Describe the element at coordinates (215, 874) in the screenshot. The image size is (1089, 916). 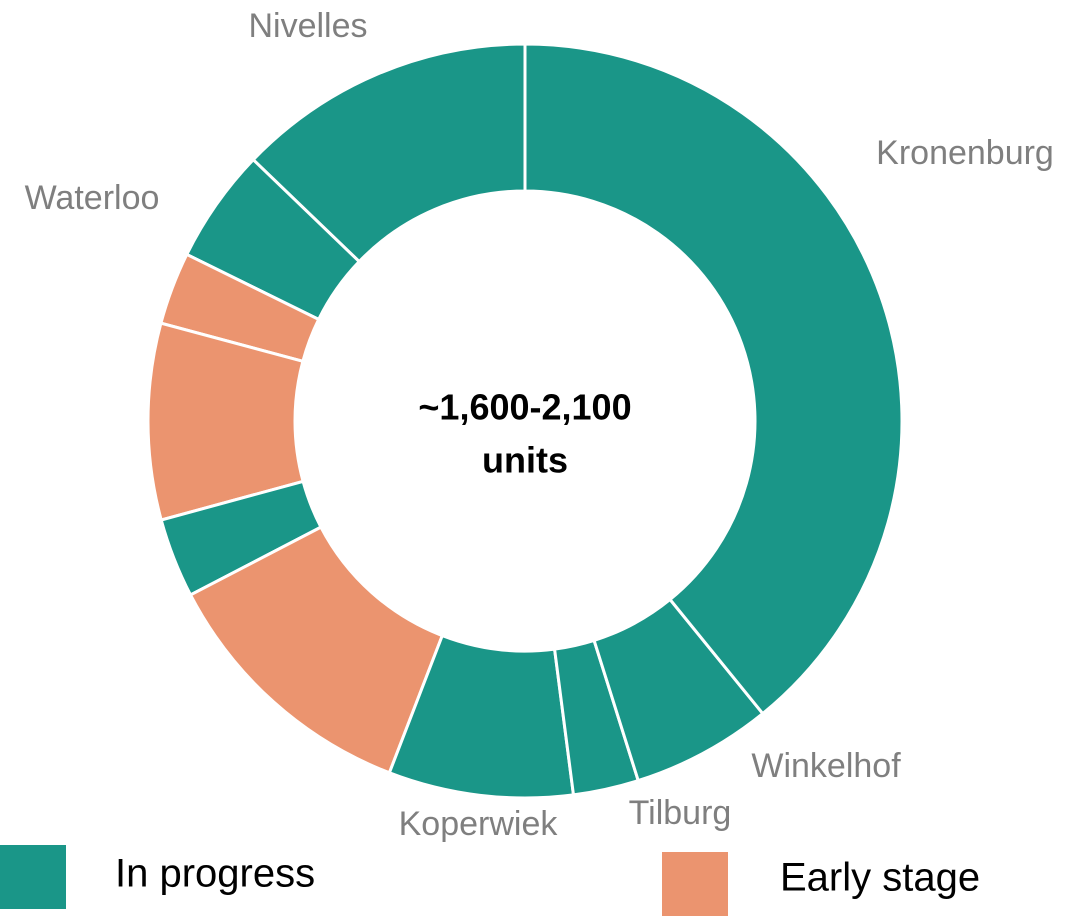
I see `legend-label: In progress` at that location.